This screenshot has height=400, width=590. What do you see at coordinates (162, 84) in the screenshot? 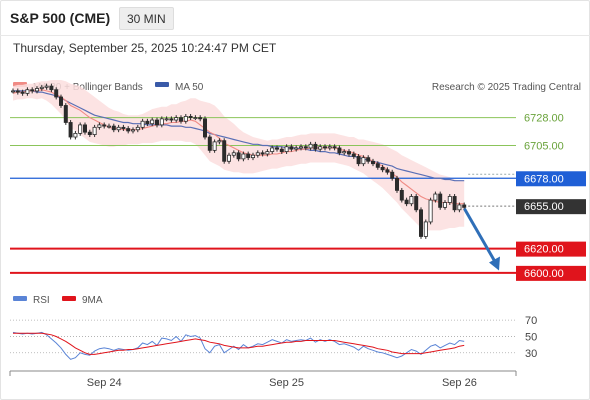
I see `ma50-legend-swatch` at bounding box center [162, 84].